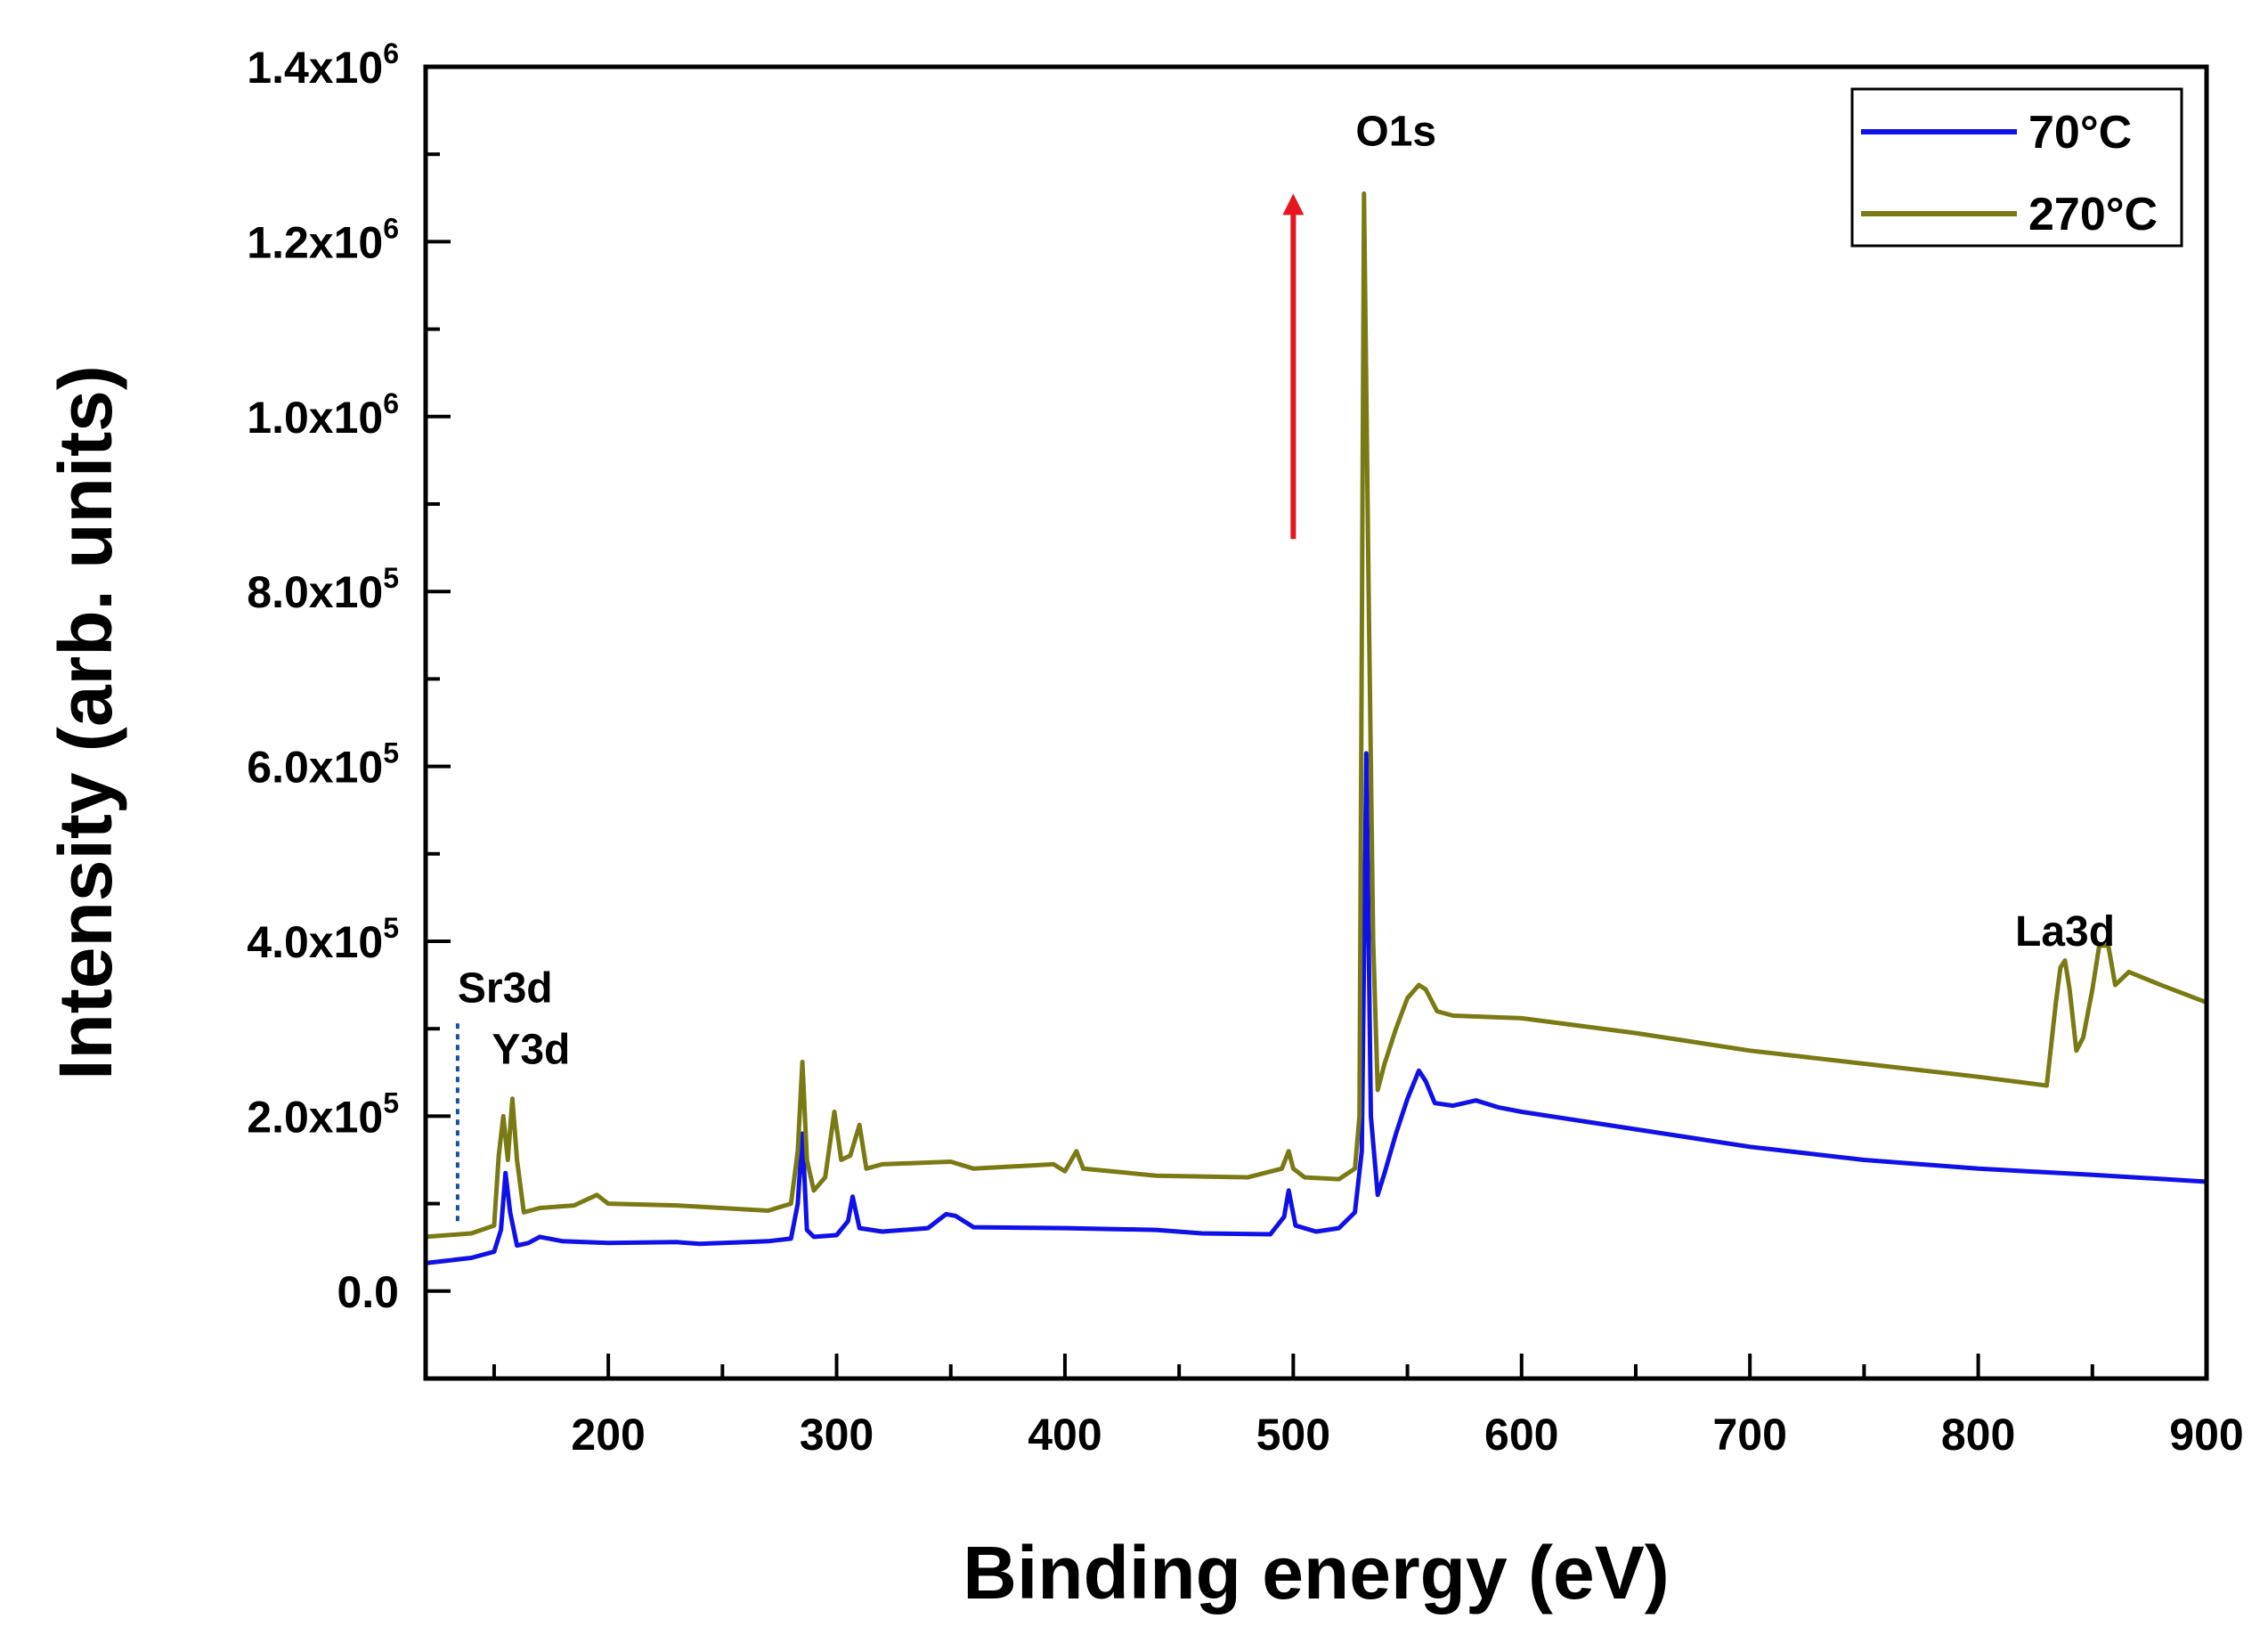 The width and height of the screenshot is (2268, 1635). What do you see at coordinates (531, 1049) in the screenshot?
I see `y3d-label: Y3d` at bounding box center [531, 1049].